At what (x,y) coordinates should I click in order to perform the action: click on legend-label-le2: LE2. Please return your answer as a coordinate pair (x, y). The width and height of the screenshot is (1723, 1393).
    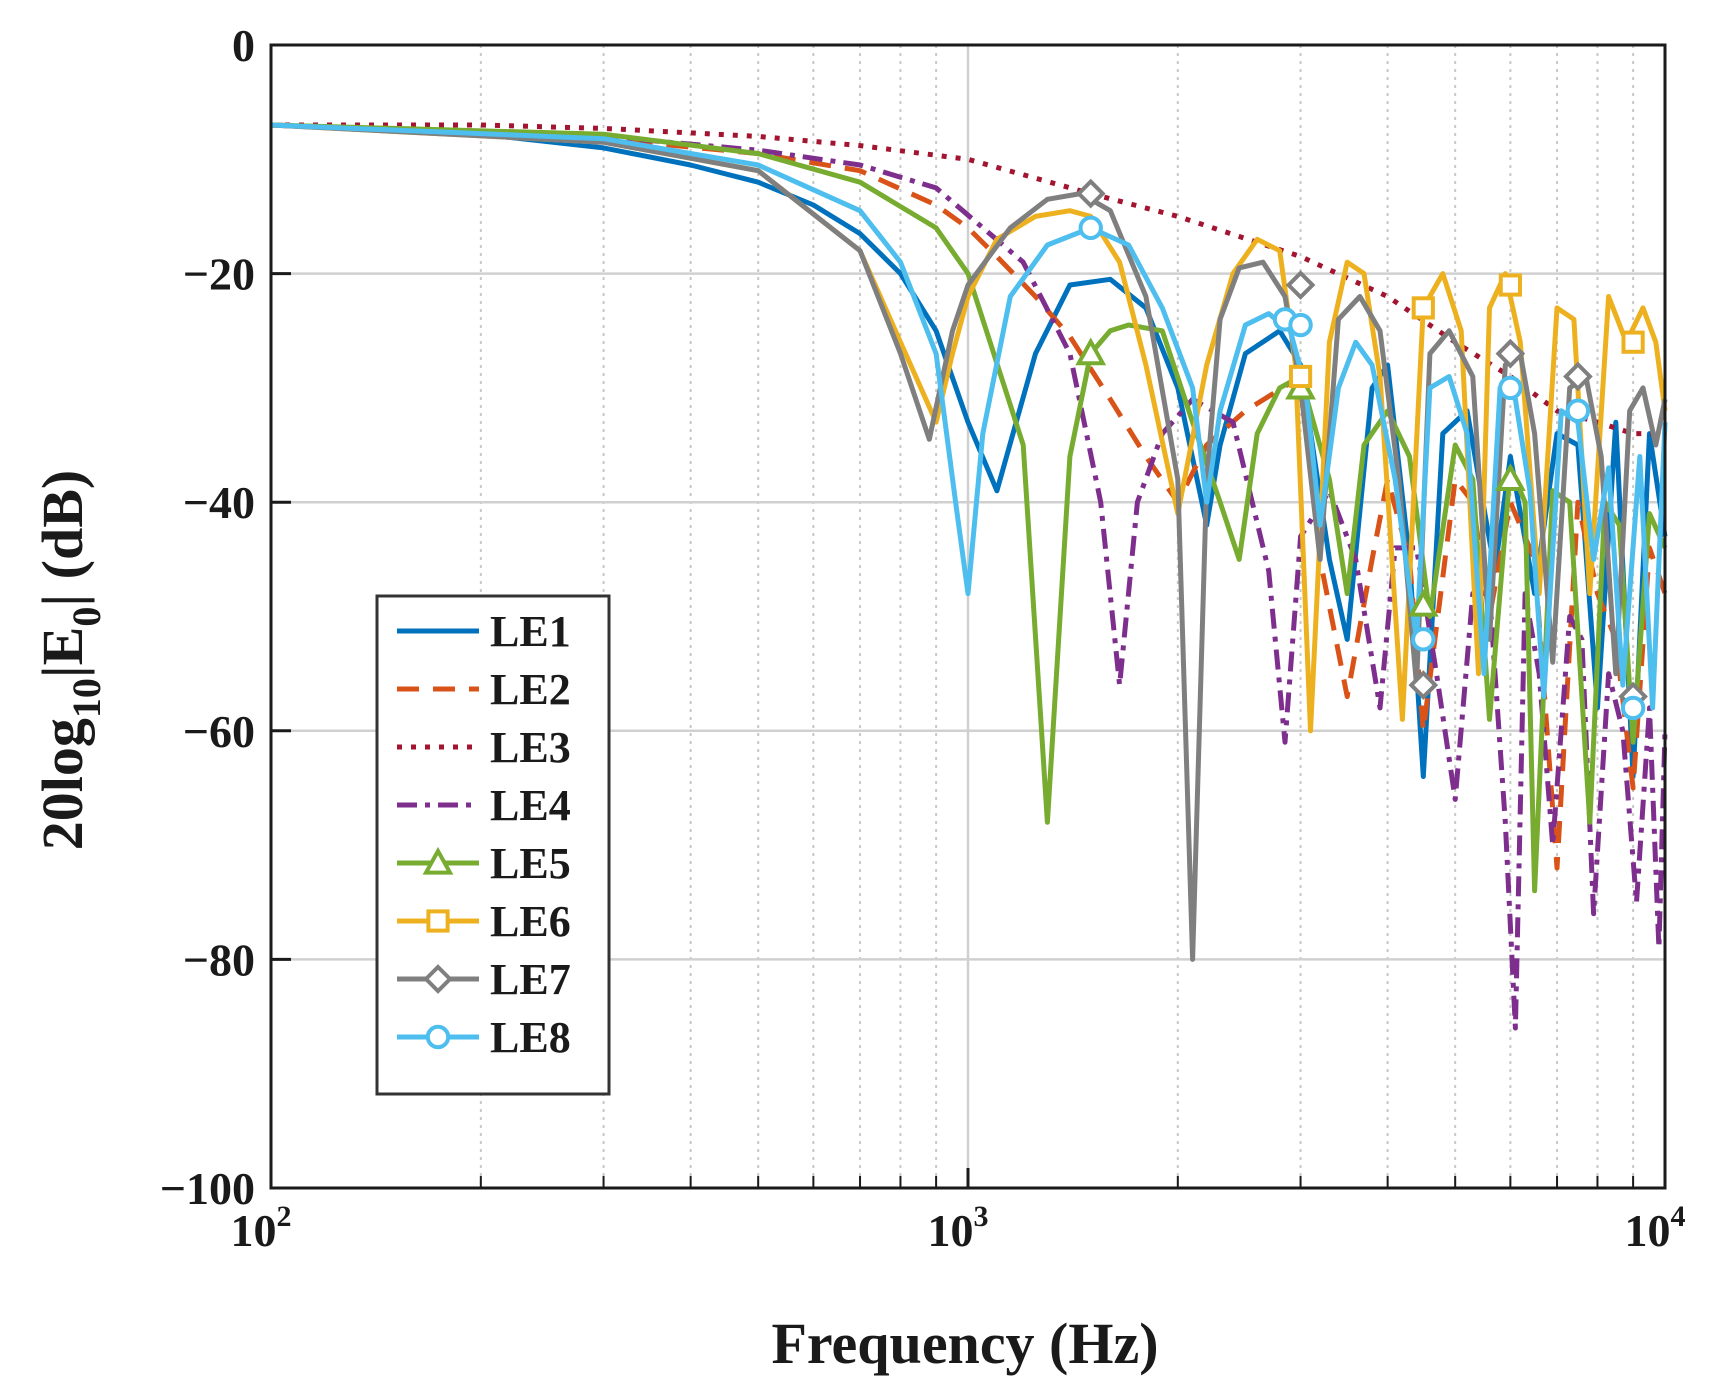
    Looking at the image, I should click on (530, 689).